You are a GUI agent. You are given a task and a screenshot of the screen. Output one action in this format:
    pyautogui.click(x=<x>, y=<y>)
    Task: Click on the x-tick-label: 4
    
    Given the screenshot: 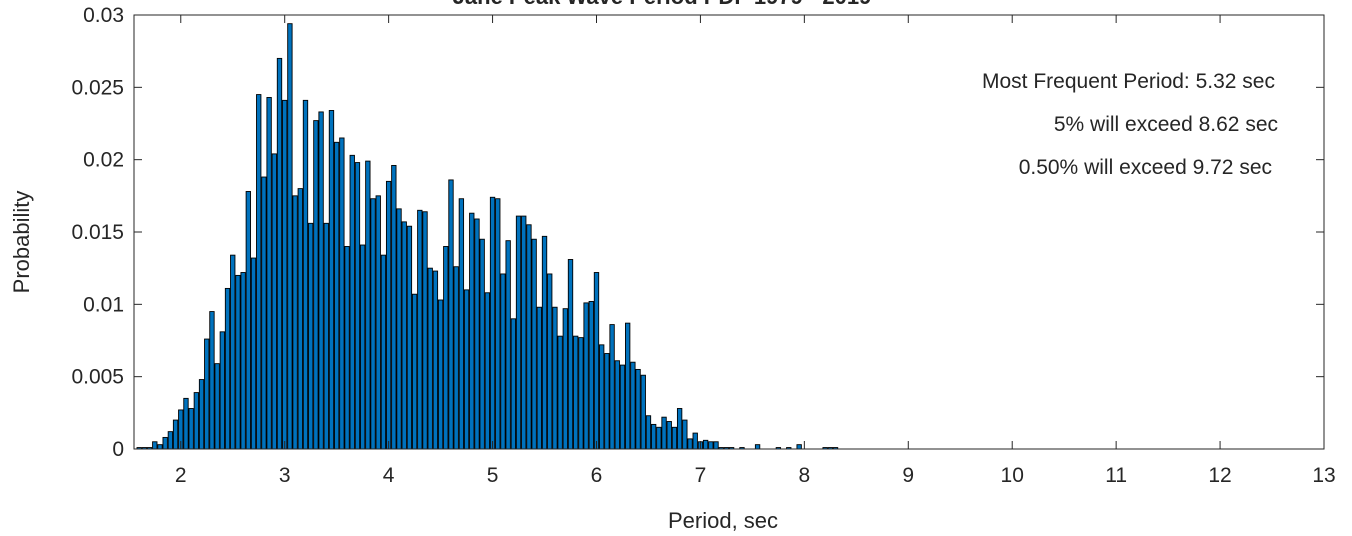 What is the action you would take?
    pyautogui.click(x=389, y=475)
    